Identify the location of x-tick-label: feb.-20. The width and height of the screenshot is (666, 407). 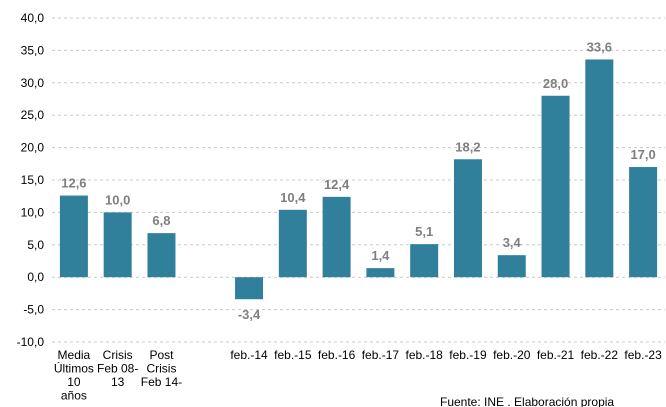
(512, 355).